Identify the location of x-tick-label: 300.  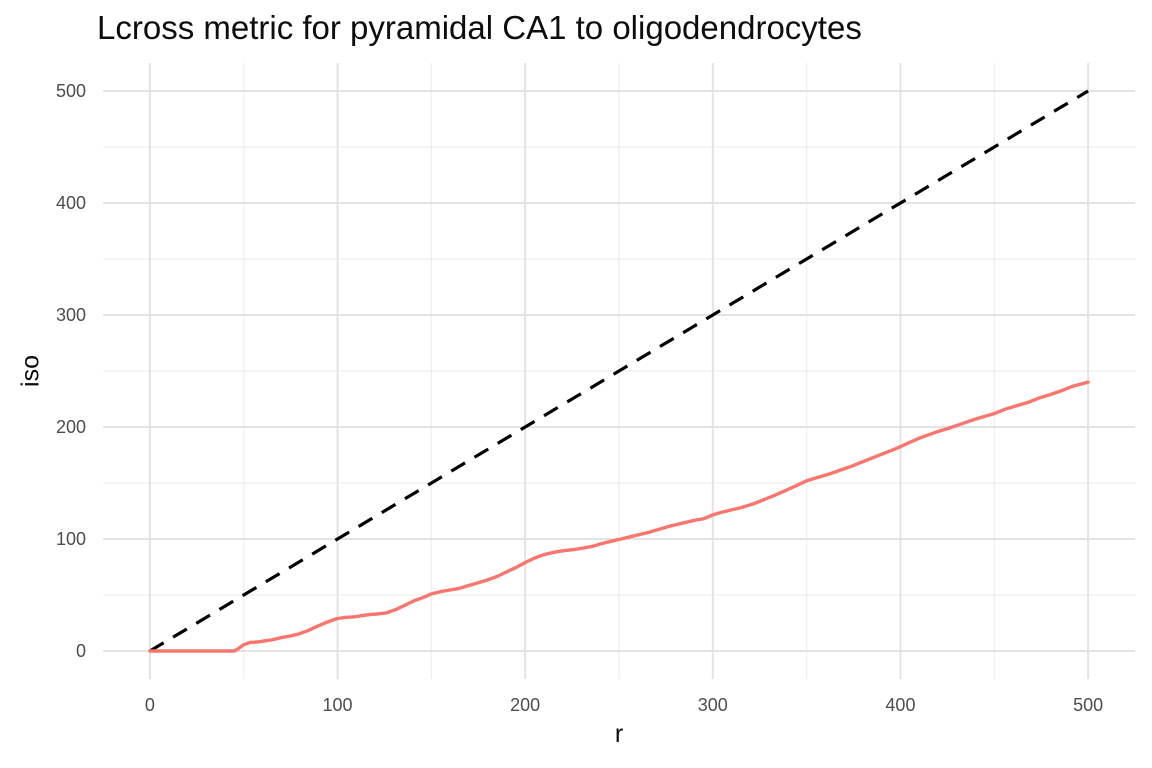
(713, 705).